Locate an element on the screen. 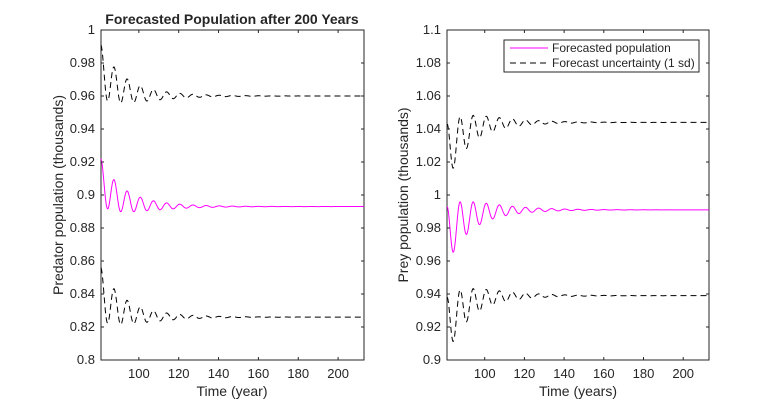 Image resolution: width=784 pixels, height=405 pixels. y-axis-label: Prey population (thousands) is located at coordinates (403, 194).